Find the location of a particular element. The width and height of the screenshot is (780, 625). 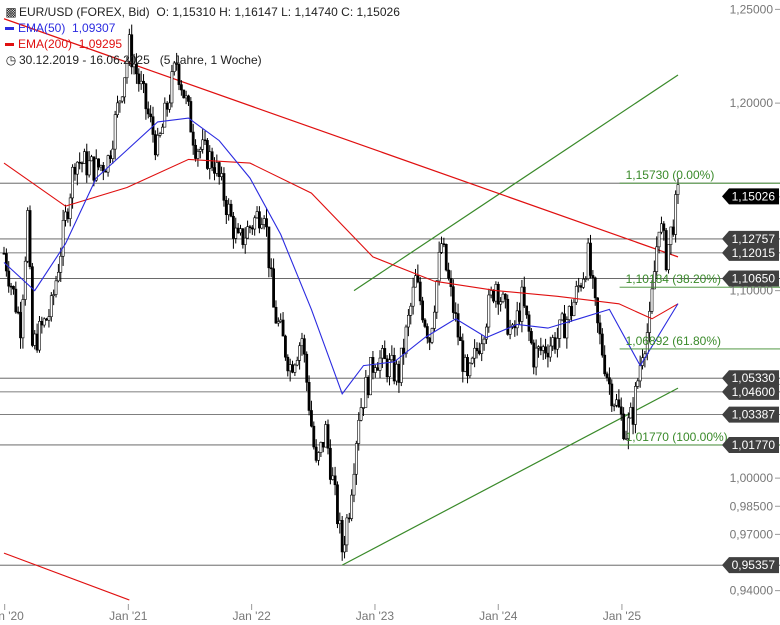

ema200-value: 1,09295 is located at coordinates (100, 44).